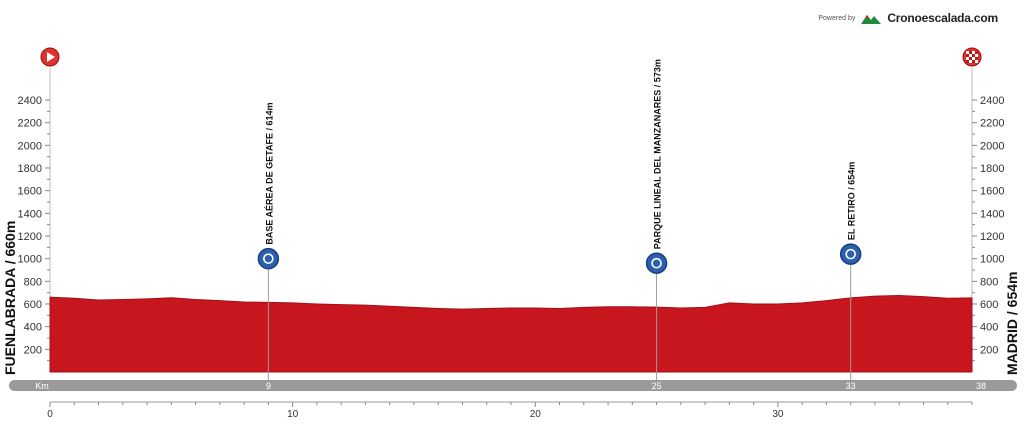 The image size is (1024, 429). What do you see at coordinates (992, 169) in the screenshot?
I see `y-tick-label-right: 1800` at bounding box center [992, 169].